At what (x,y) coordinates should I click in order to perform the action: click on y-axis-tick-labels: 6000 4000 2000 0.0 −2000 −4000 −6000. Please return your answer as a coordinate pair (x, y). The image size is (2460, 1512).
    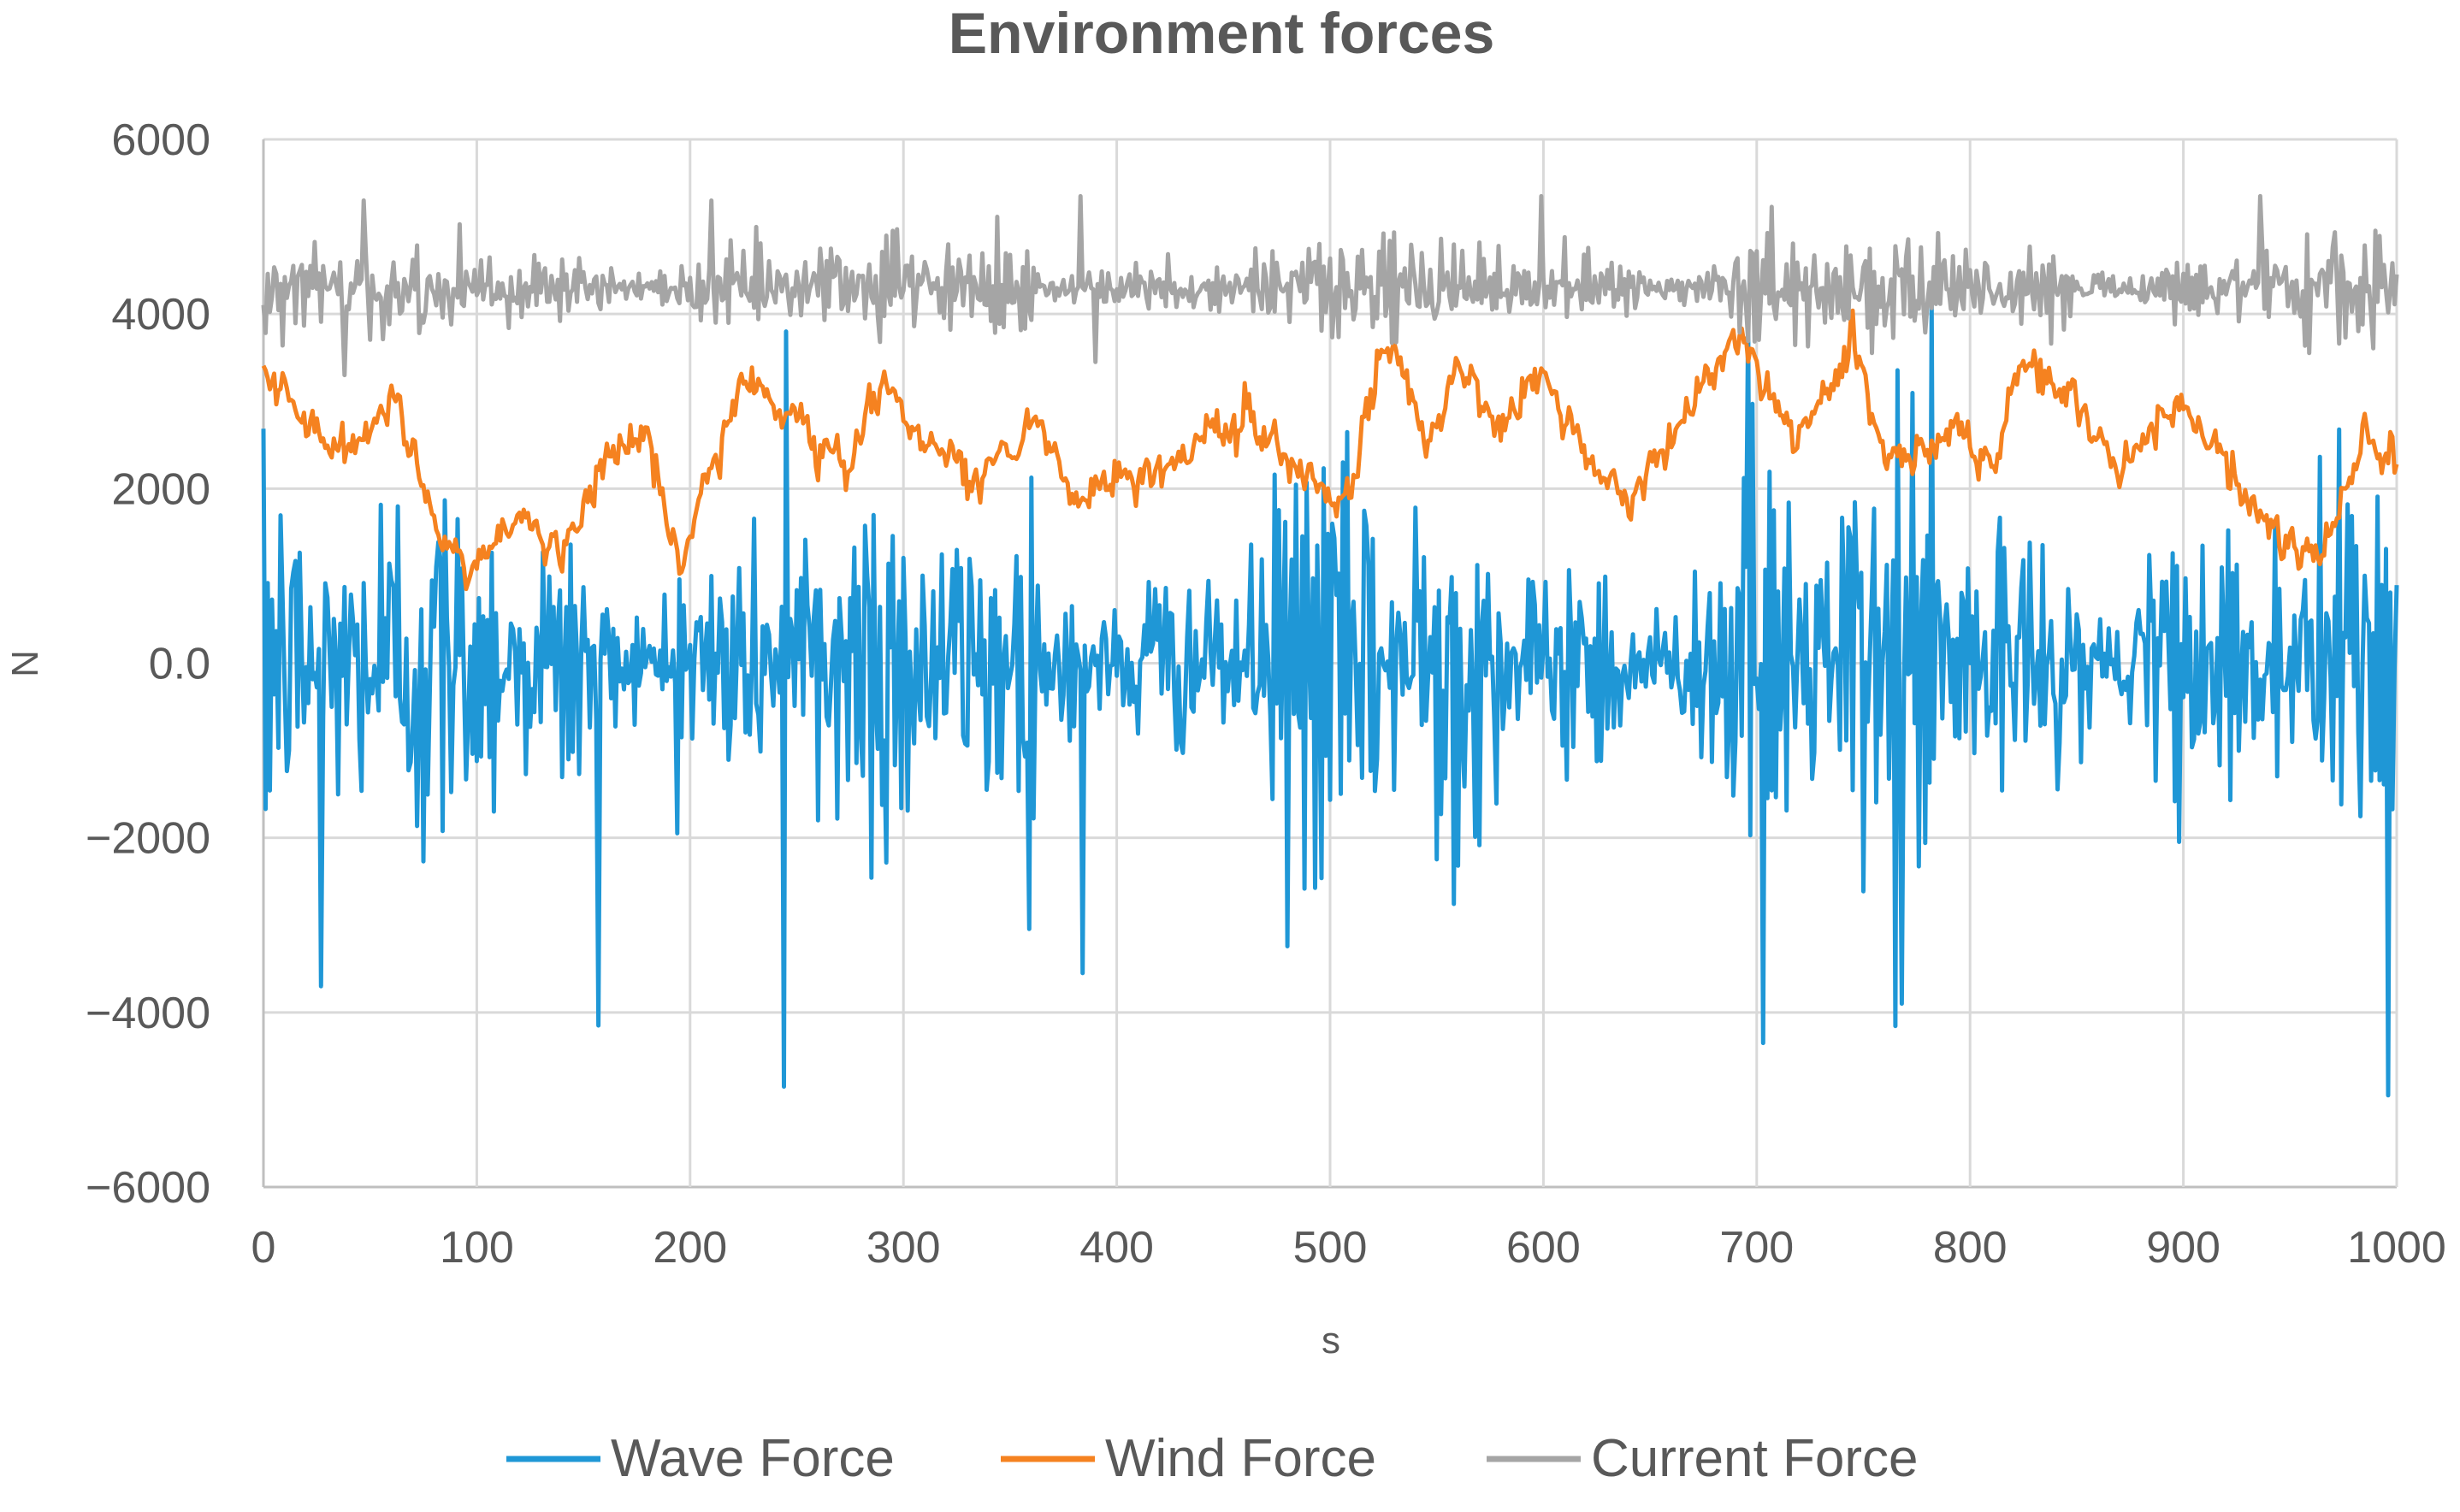
    Looking at the image, I should click on (148, 664).